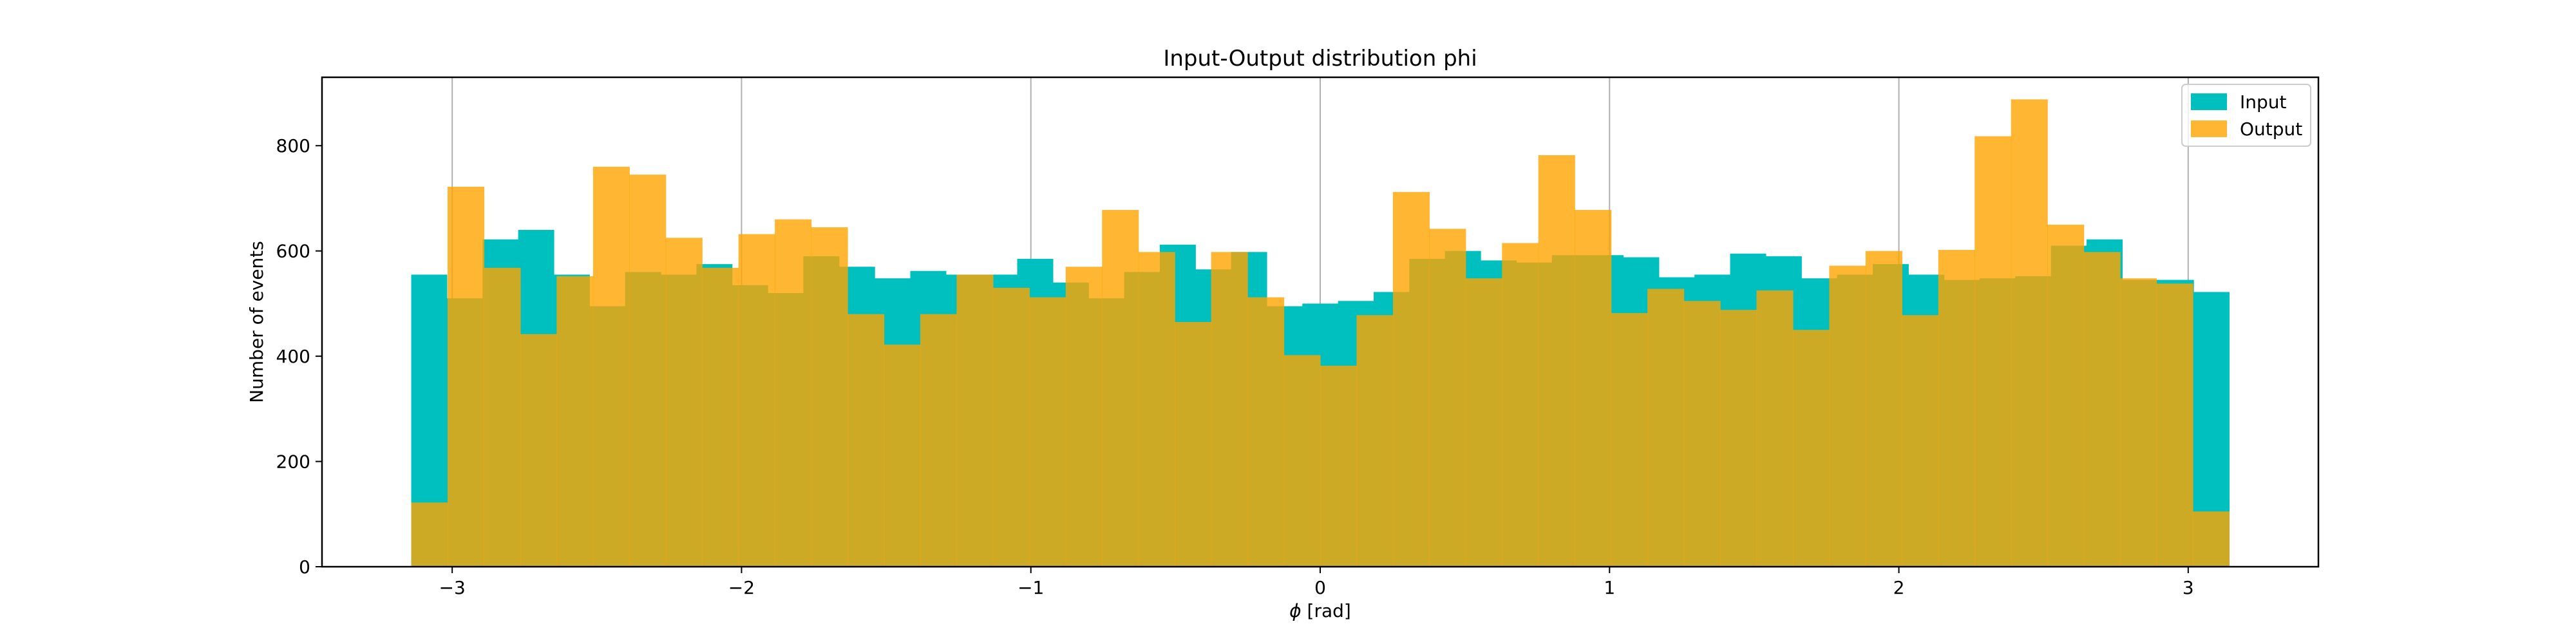 The image size is (2576, 644). What do you see at coordinates (1320, 610) in the screenshot?
I see `x-axis-label: ϕ [rad]` at bounding box center [1320, 610].